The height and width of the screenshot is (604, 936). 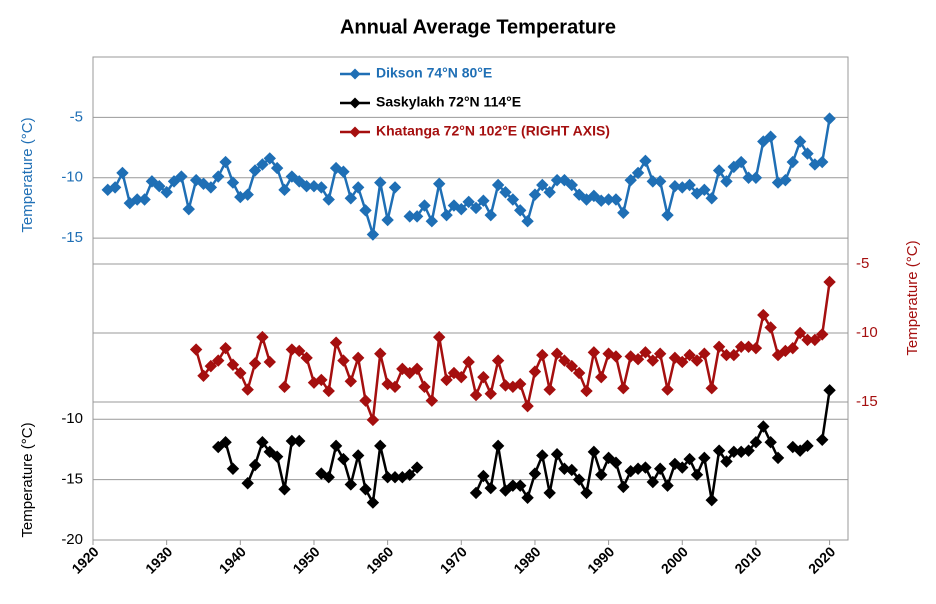 What do you see at coordinates (867, 332) in the screenshot?
I see `y-tick-label: -10` at bounding box center [867, 332].